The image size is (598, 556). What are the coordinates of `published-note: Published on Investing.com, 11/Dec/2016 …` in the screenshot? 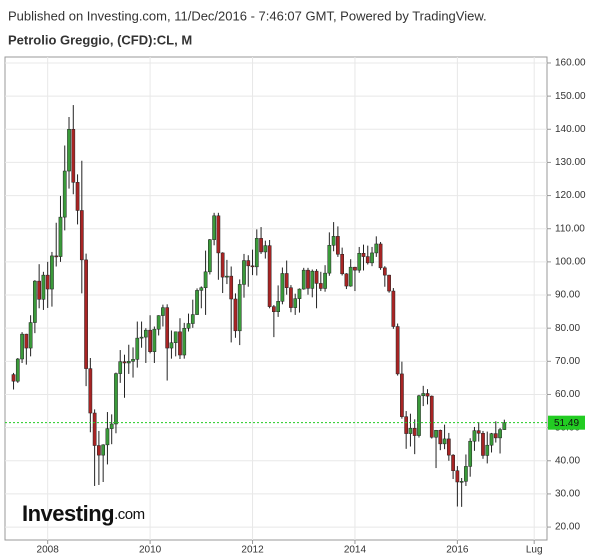 It's located at (247, 15).